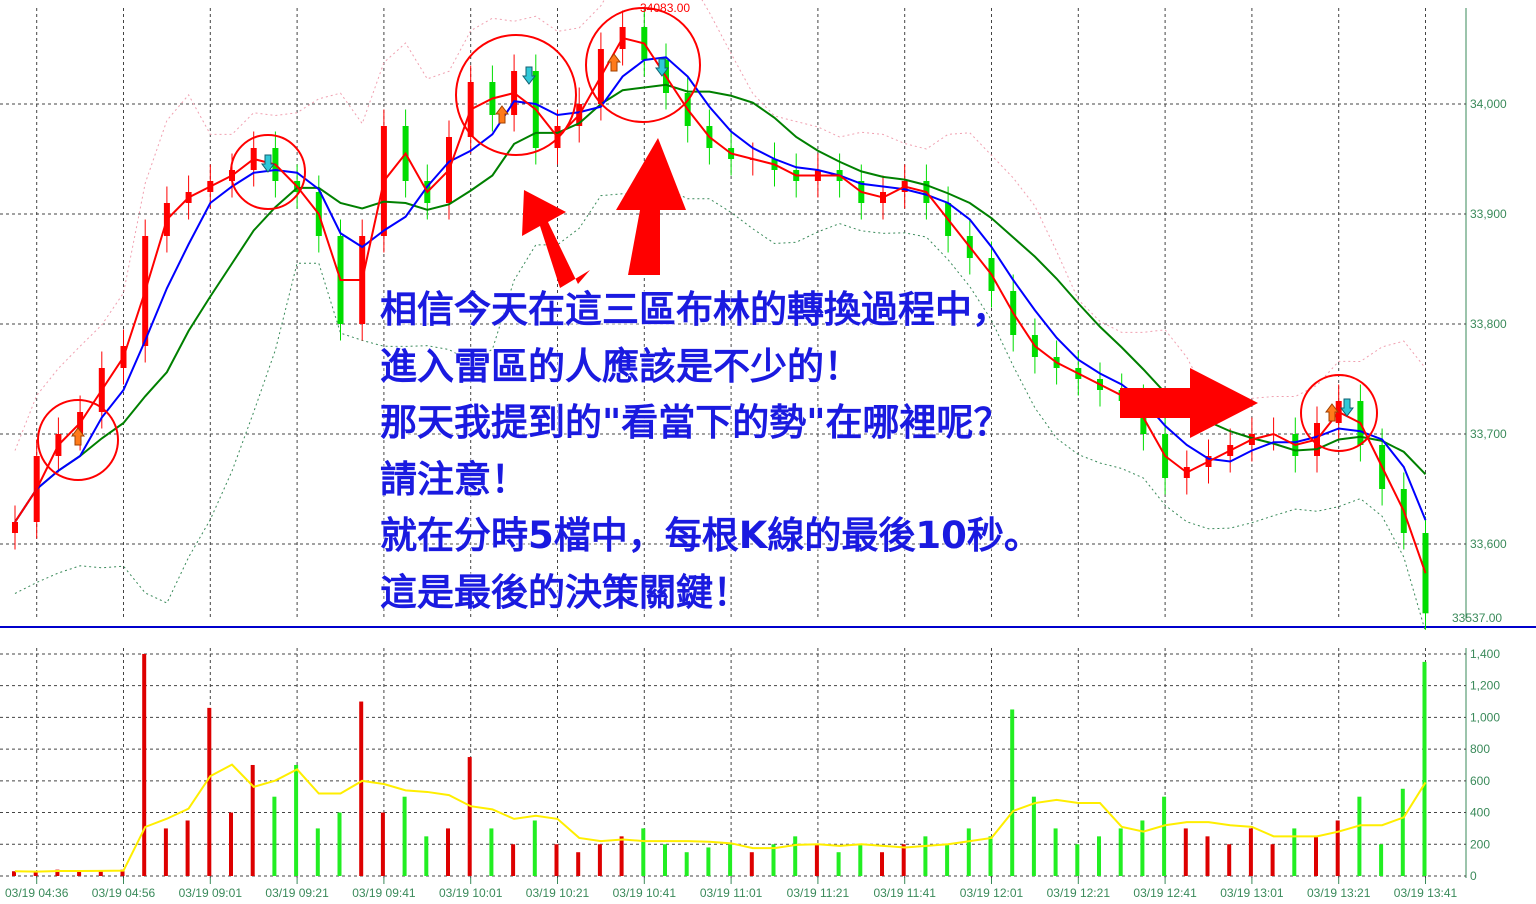 This screenshot has height=904, width=1536. I want to click on x-tick-label: 03/19 10:41, so click(645, 893).